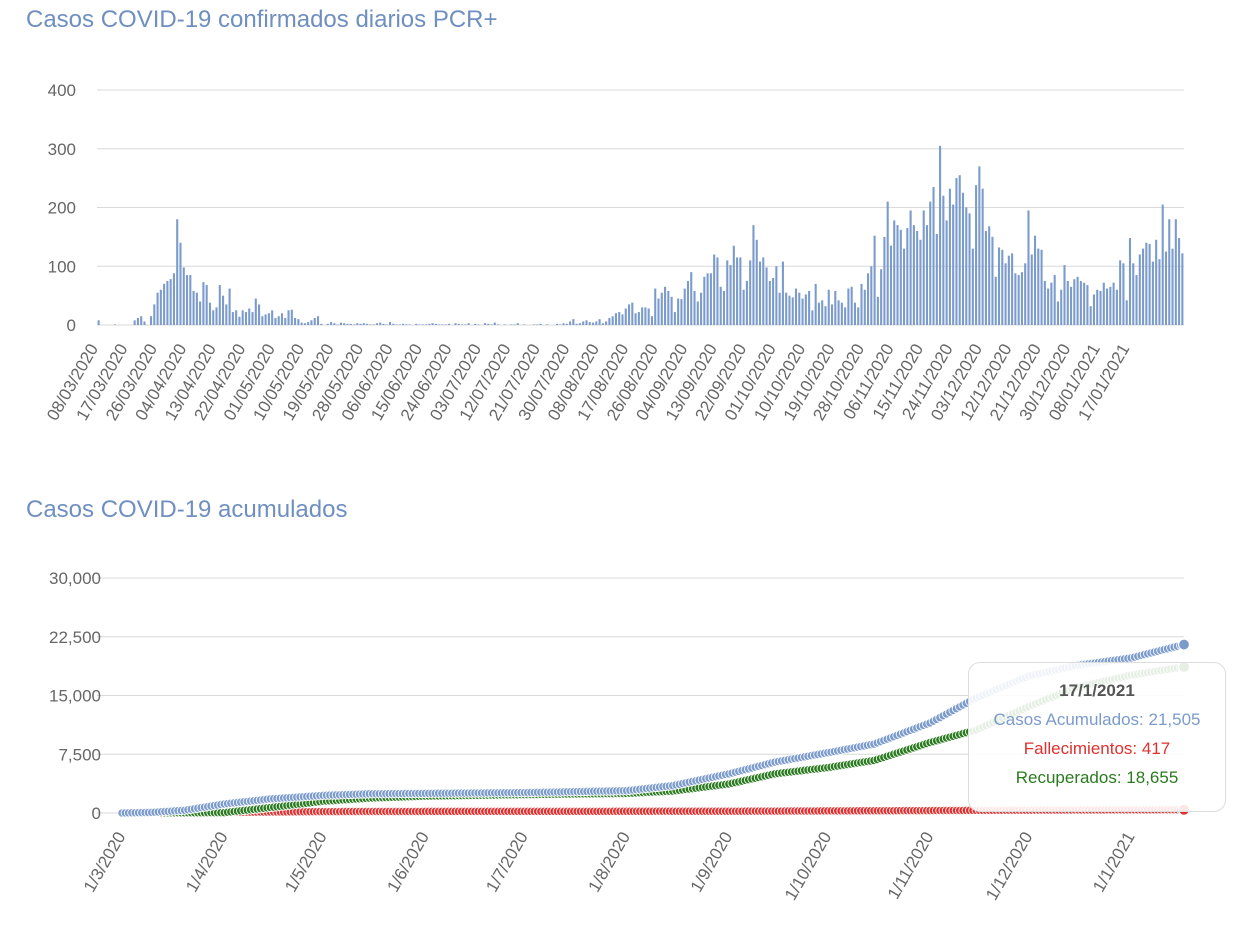 The height and width of the screenshot is (926, 1256). What do you see at coordinates (1097, 690) in the screenshot?
I see `tooltip-date: 17/1/2021` at bounding box center [1097, 690].